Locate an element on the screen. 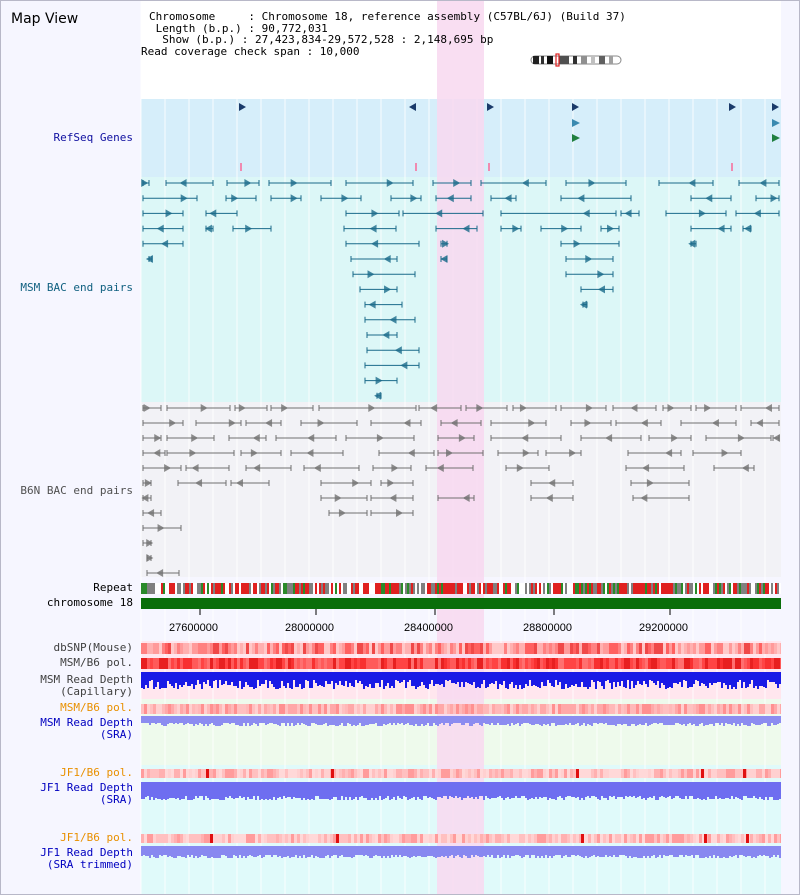 Image resolution: width=800 pixels, height=895 pixels. track-label-jf1-depth-sra: JF1 Read Depth (SRA) is located at coordinates (86, 793).